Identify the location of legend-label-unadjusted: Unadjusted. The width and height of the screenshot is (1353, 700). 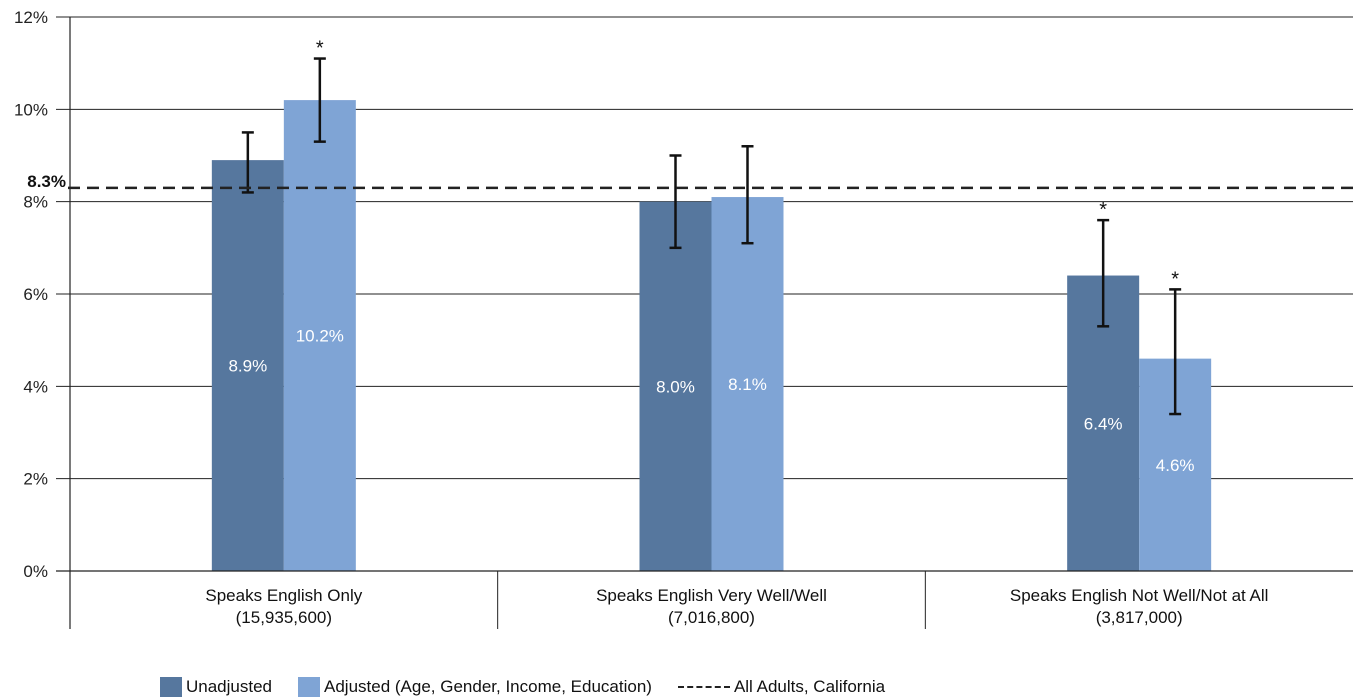
(229, 686).